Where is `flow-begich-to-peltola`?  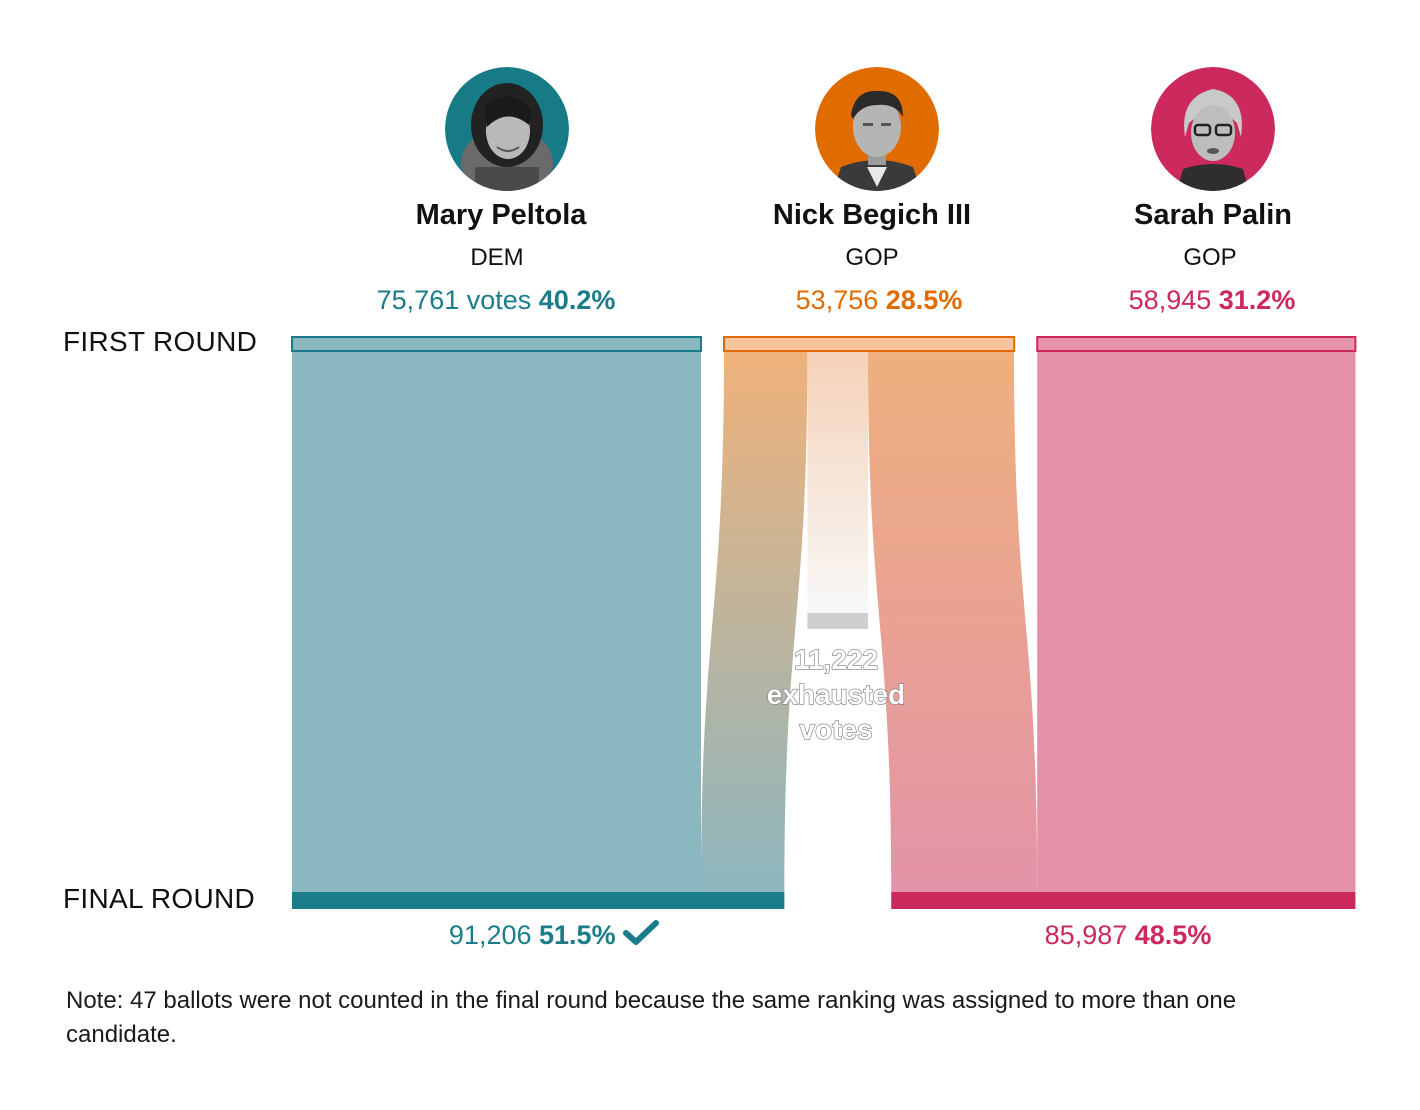
flow-begich-to-peltola is located at coordinates (754, 621).